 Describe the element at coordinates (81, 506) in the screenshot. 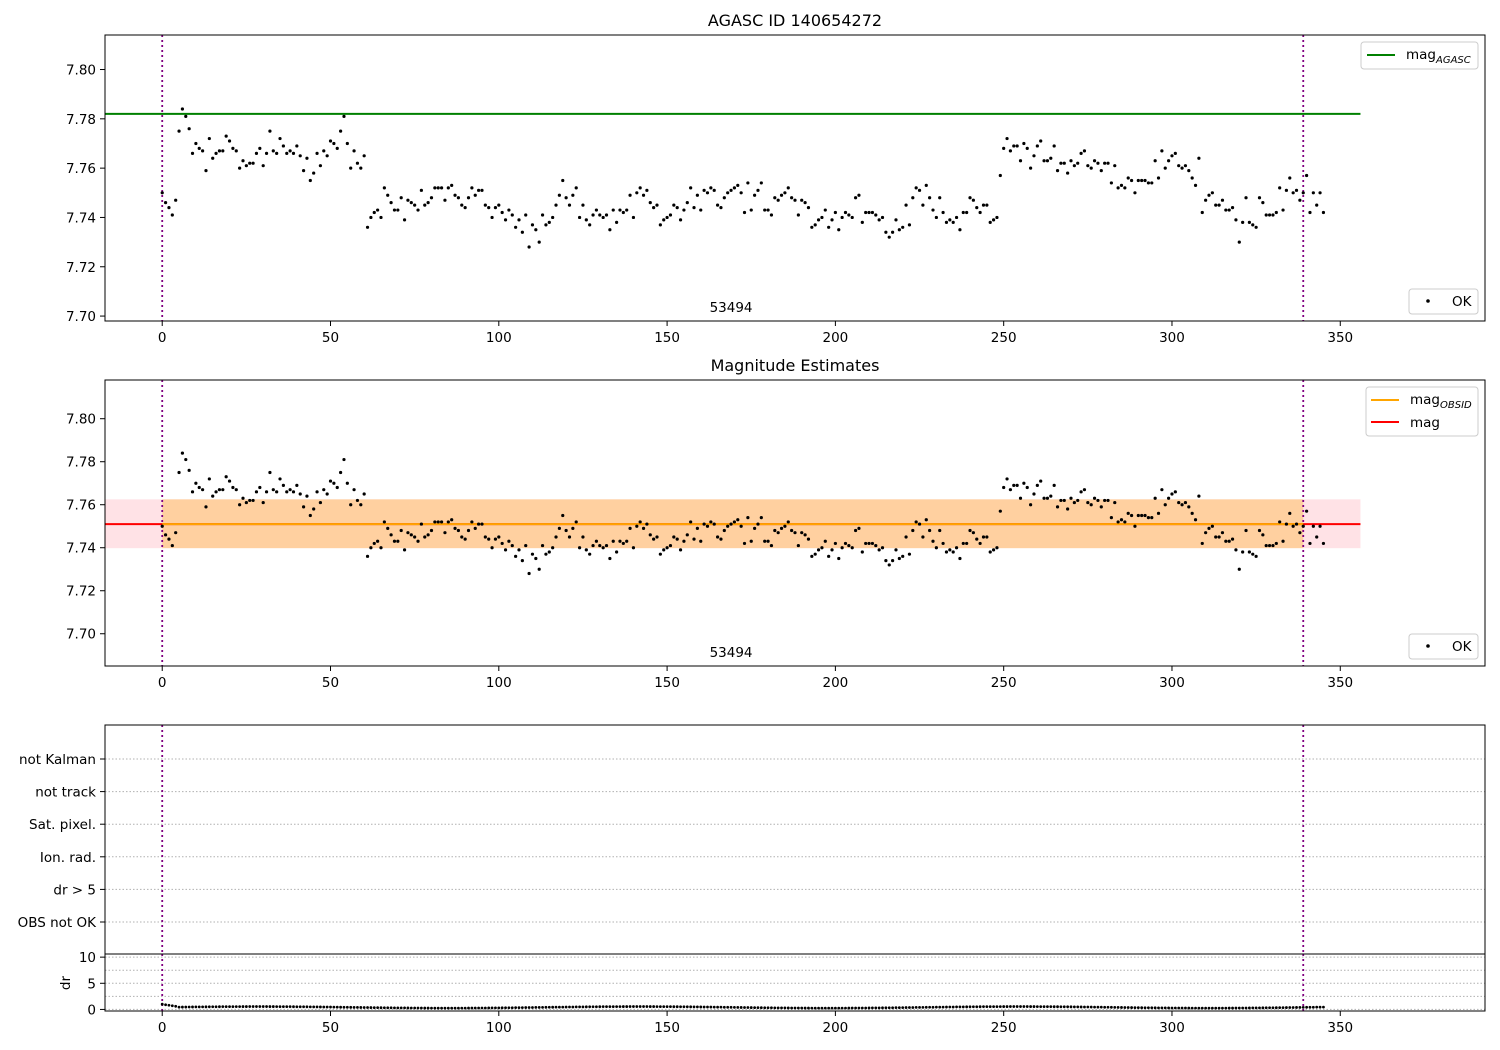

I see `y-tick-label: 7.76` at that location.